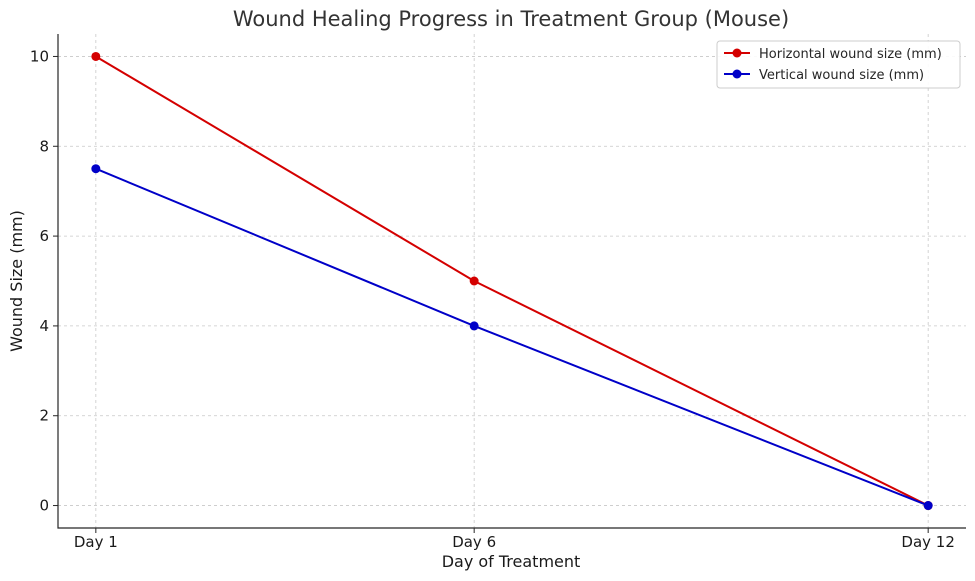 Image resolution: width=975 pixels, height=581 pixels. What do you see at coordinates (927, 542) in the screenshot?
I see `x-tick-label: Day 12` at bounding box center [927, 542].